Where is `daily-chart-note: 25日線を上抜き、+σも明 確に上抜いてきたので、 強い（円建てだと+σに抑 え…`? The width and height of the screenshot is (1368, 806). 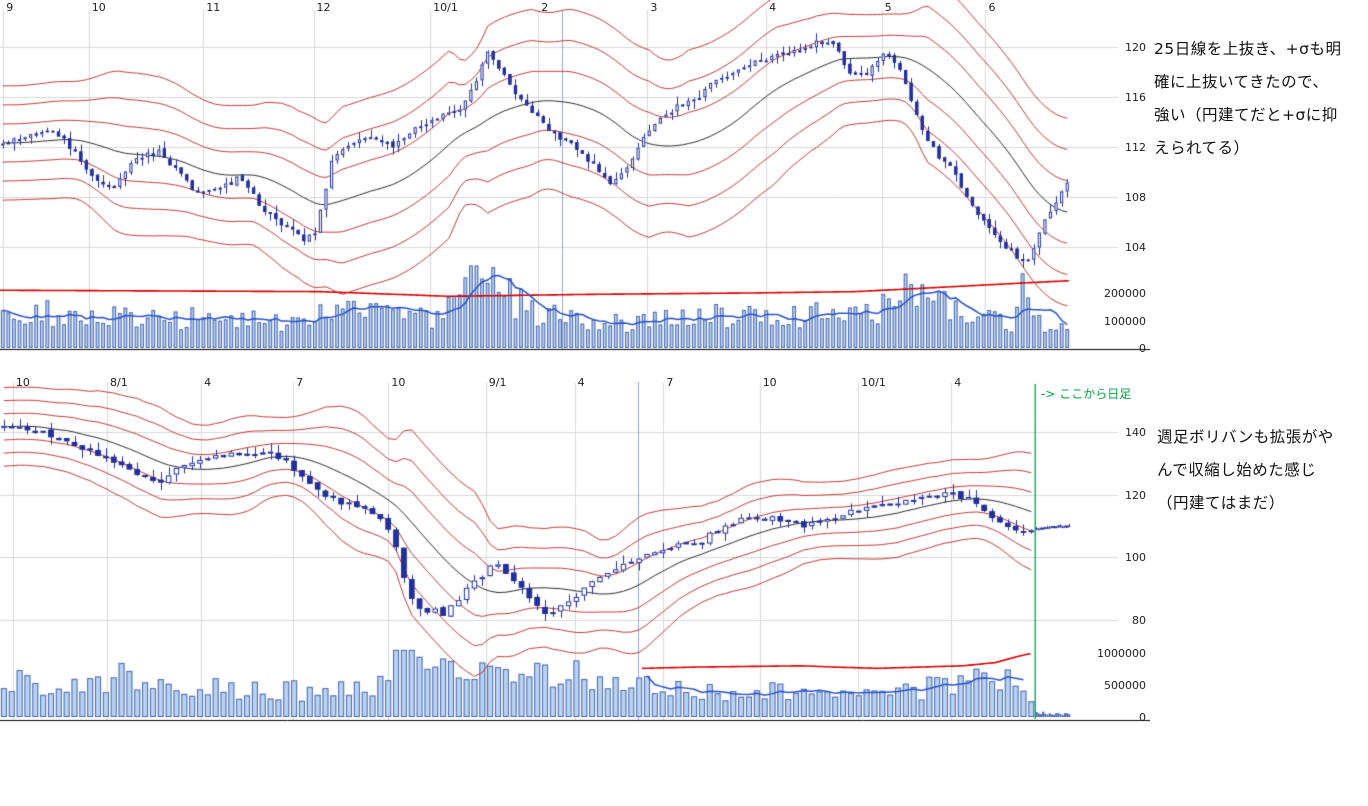 daily-chart-note: 25日線を上抜き、+σも明 確に上抜いてきたので、 強い（円建てだと+σに抑 え… is located at coordinates (1260, 99).